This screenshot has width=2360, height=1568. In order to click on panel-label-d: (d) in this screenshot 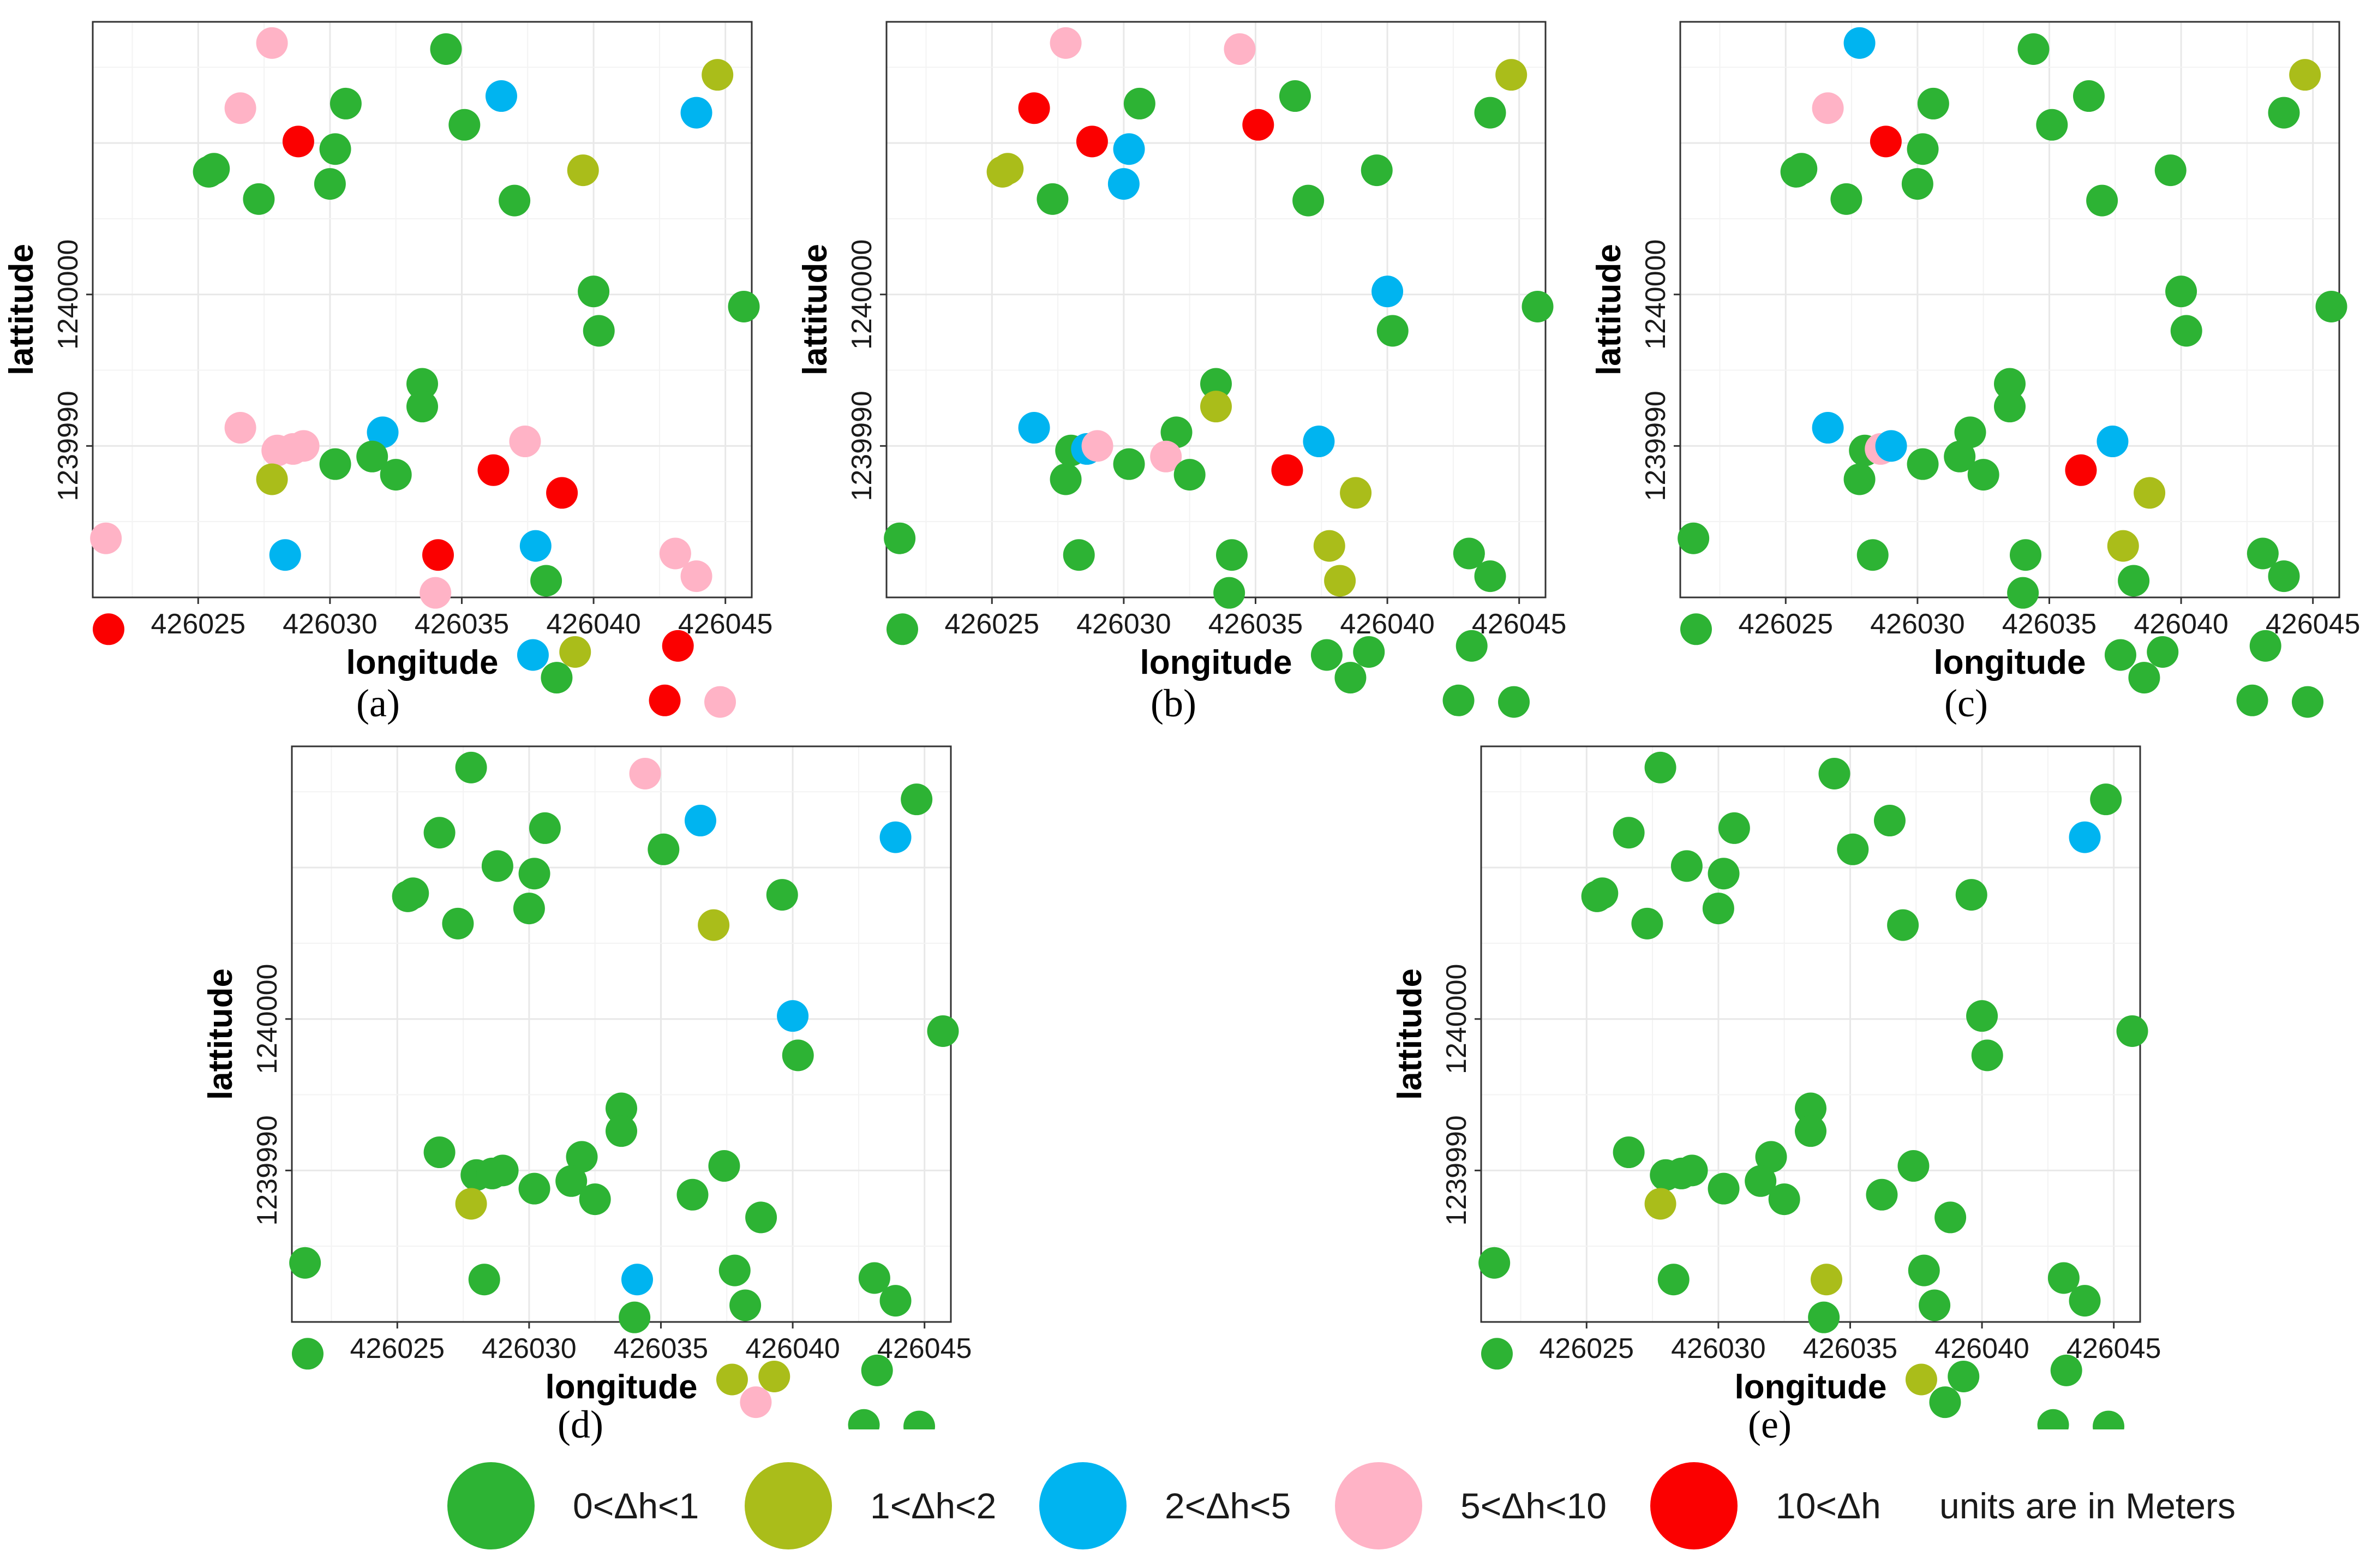, I will do `click(580, 1424)`.